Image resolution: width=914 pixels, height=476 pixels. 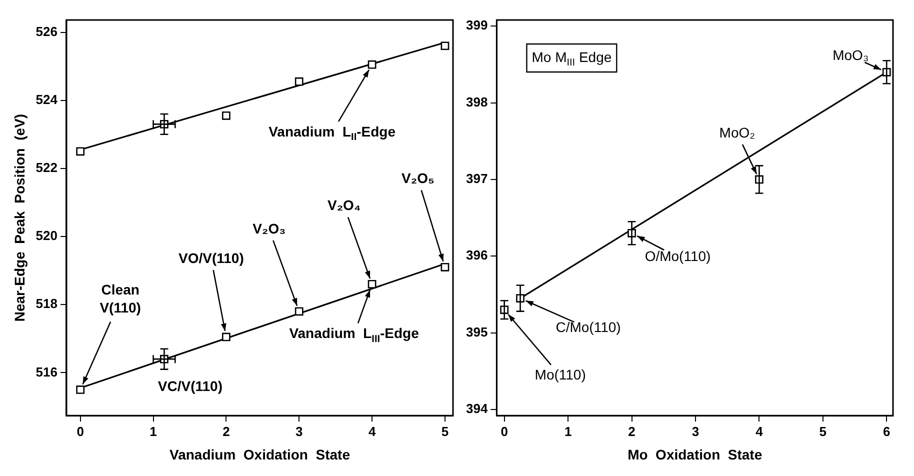 What do you see at coordinates (850, 54) in the screenshot?
I see `annotation: MoO₃` at bounding box center [850, 54].